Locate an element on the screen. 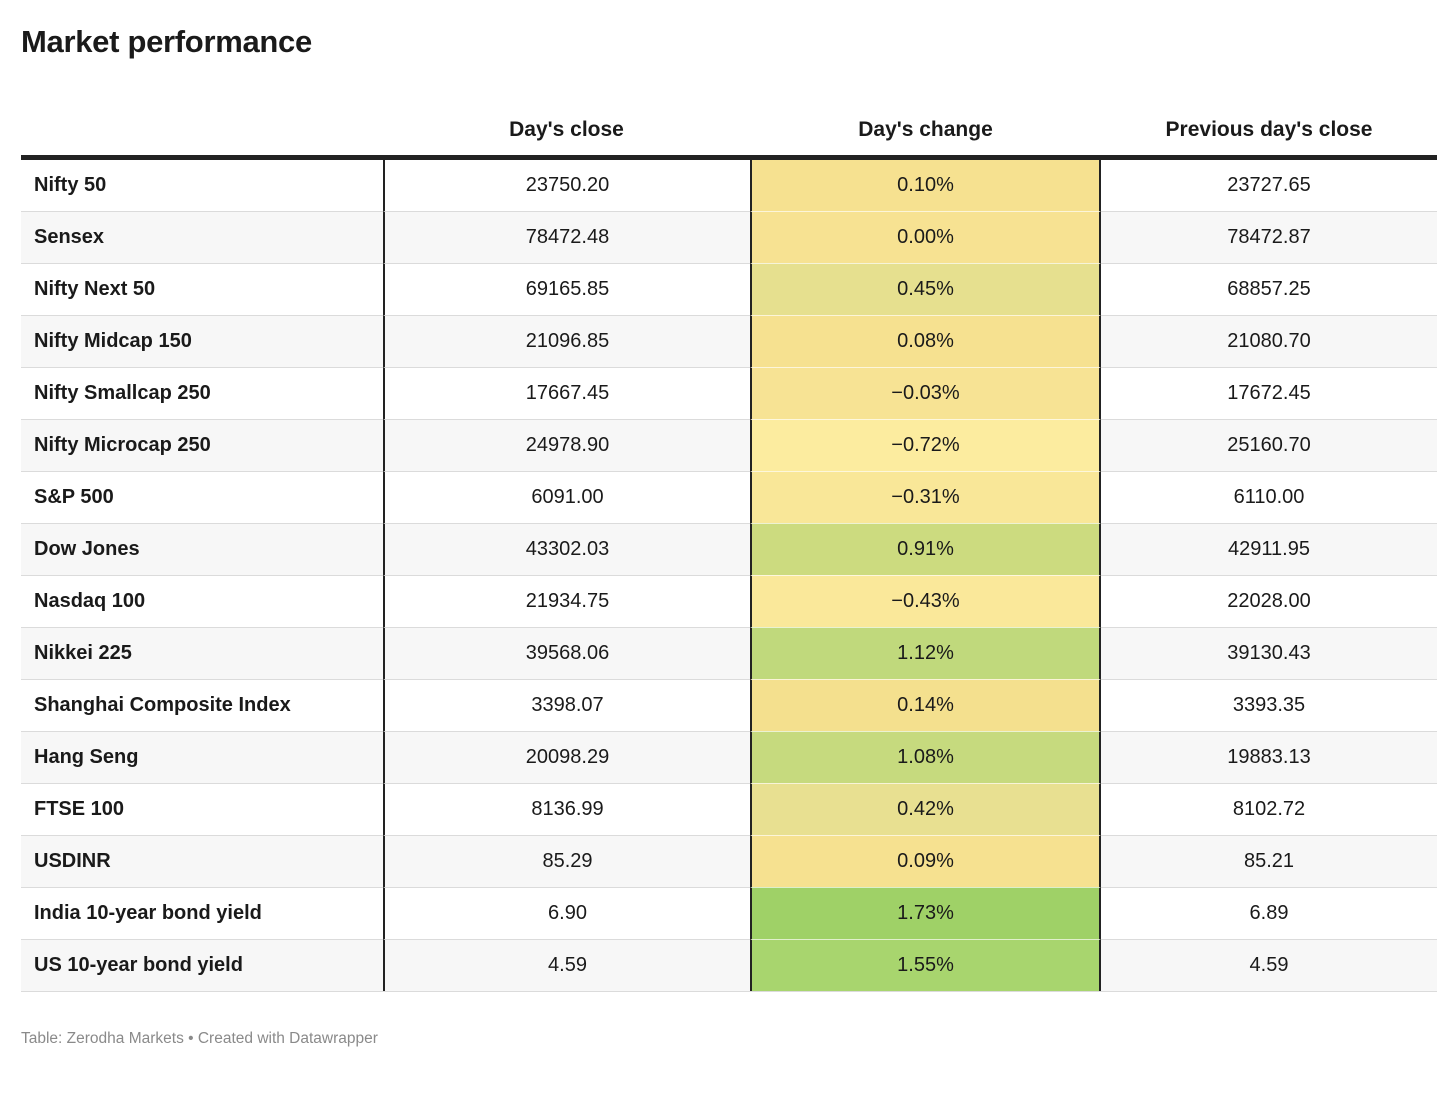 The width and height of the screenshot is (1456, 1101). days-close-value: 21934.75 is located at coordinates (566, 601).